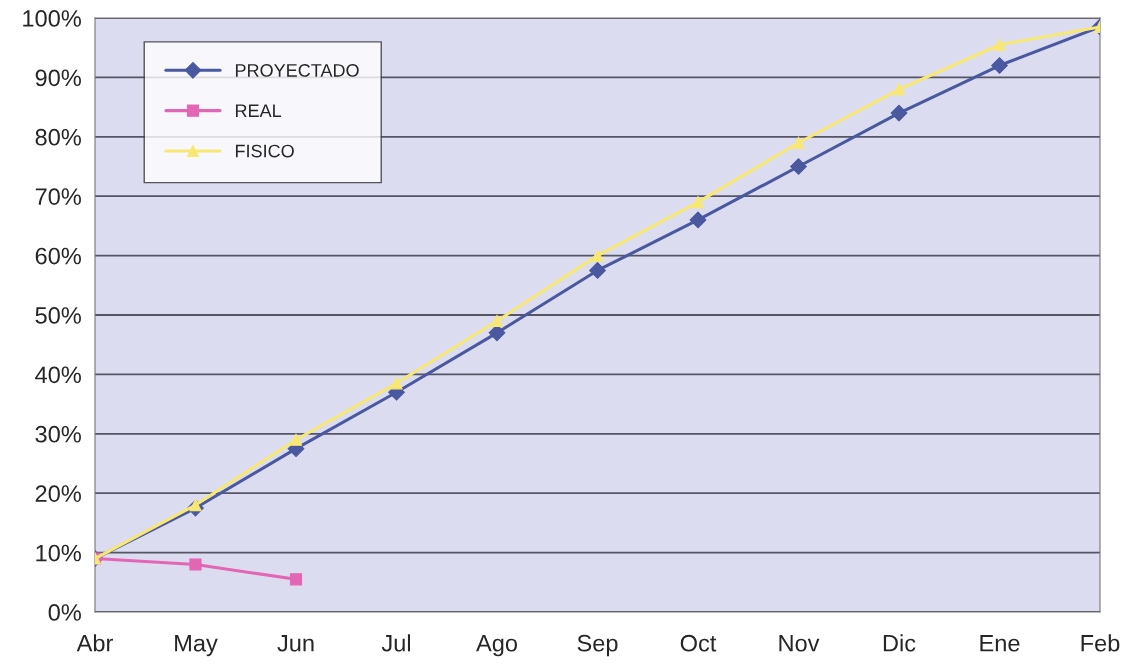 The image size is (1126, 671). Describe the element at coordinates (52, 18) in the screenshot. I see `y-tick-label: 100%` at that location.